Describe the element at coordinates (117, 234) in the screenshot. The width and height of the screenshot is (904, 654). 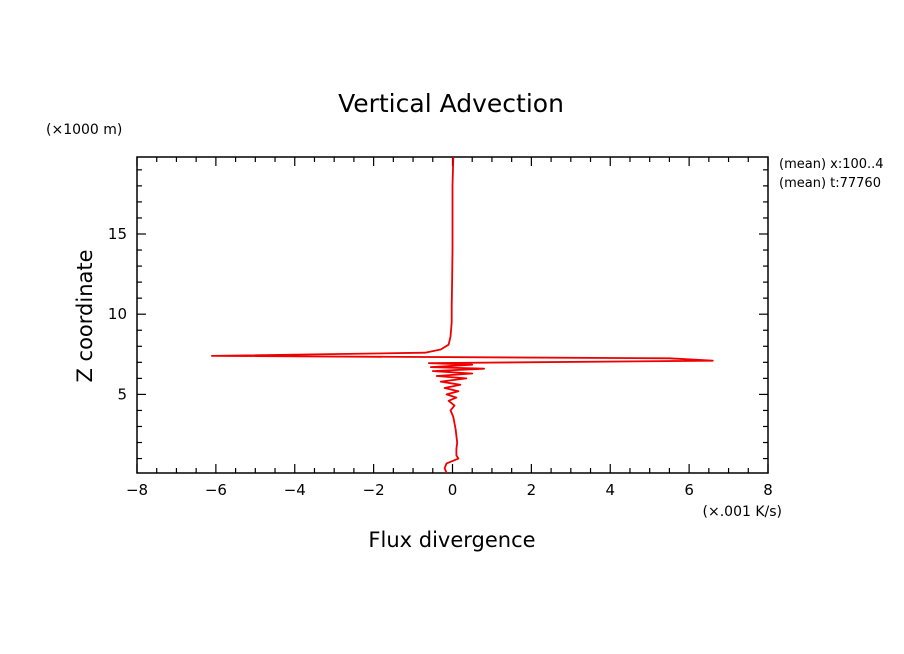
I see `y-tick-label: 15` at that location.